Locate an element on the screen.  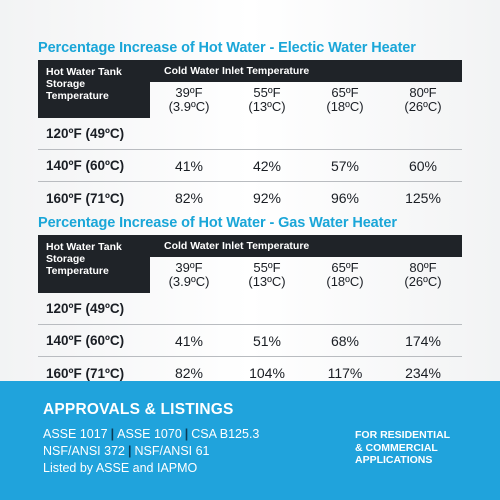
listing: CSA B125.3 is located at coordinates (225, 434).